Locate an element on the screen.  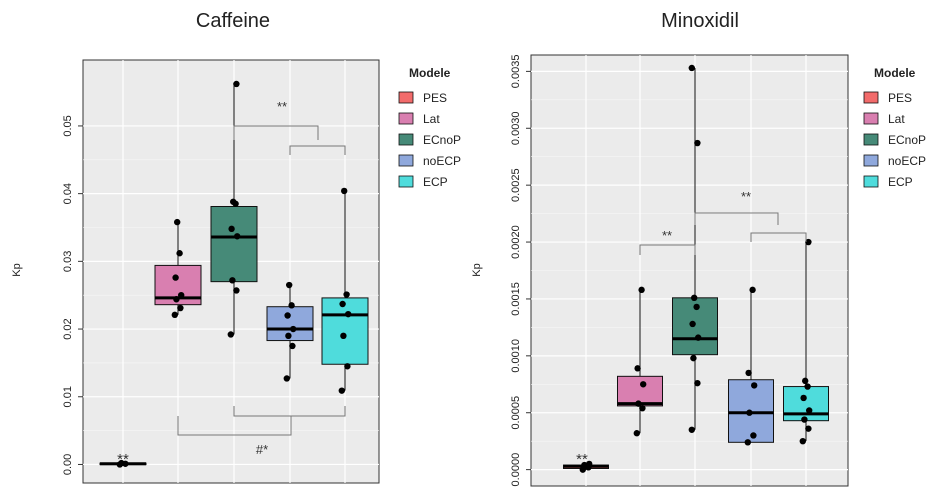
y-tick-label: 0.0000 is located at coordinates (516, 470).